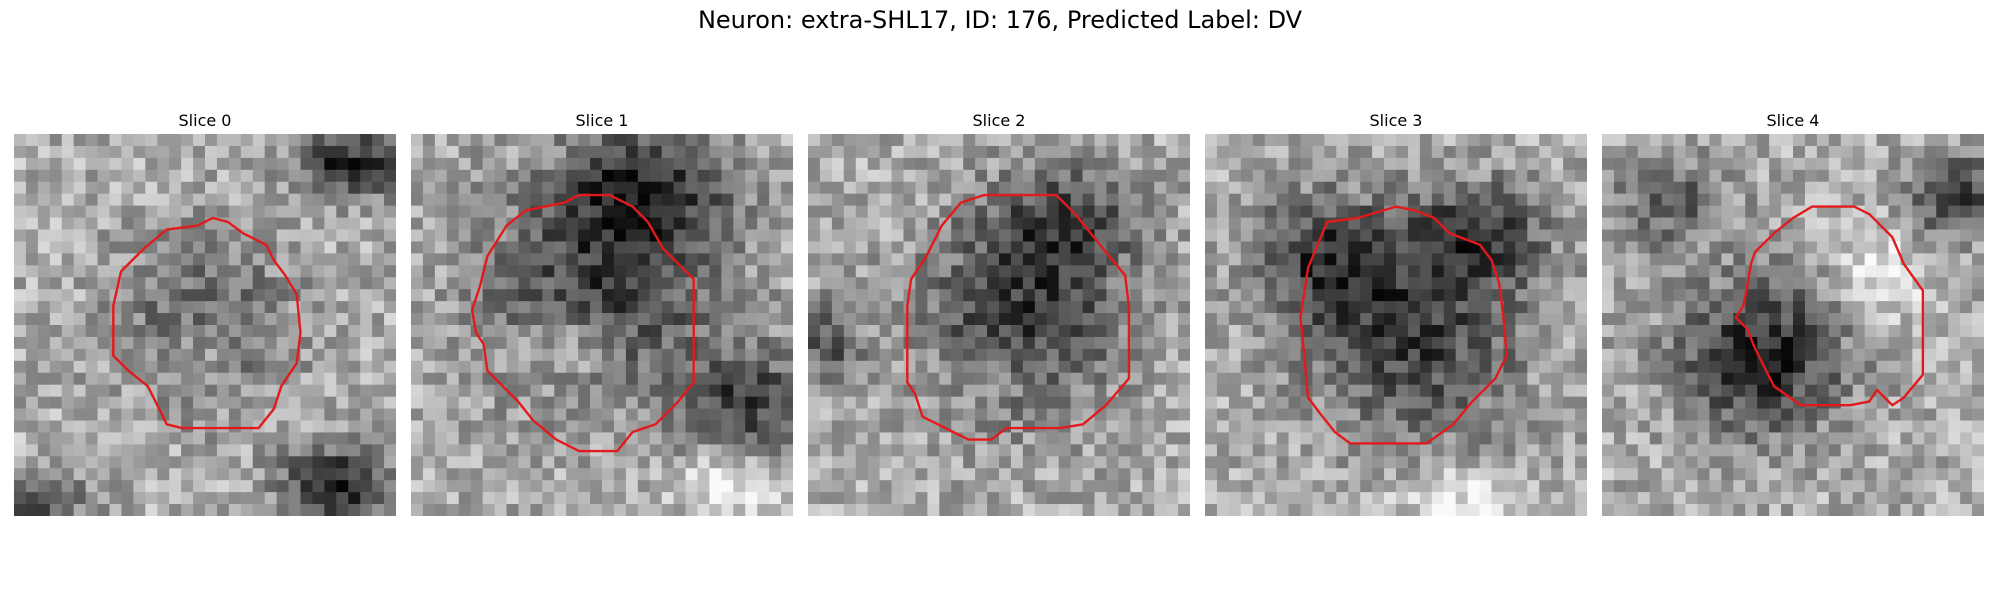 The width and height of the screenshot is (2000, 600). What do you see at coordinates (205, 120) in the screenshot?
I see `slice-title: Slice 0` at bounding box center [205, 120].